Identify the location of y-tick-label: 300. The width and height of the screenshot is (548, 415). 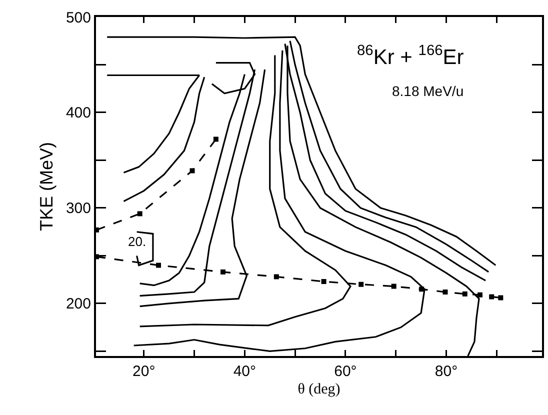
(78, 209).